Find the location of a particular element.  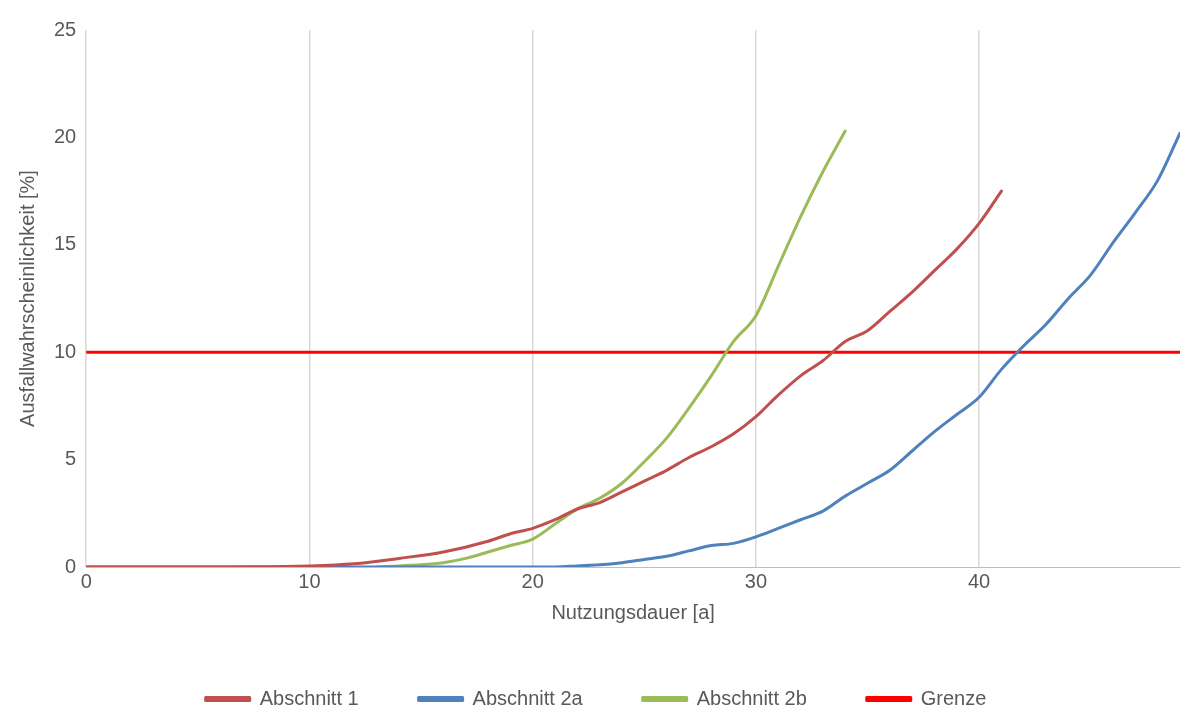

legend-label: Abschnitt 2a is located at coordinates (528, 697).